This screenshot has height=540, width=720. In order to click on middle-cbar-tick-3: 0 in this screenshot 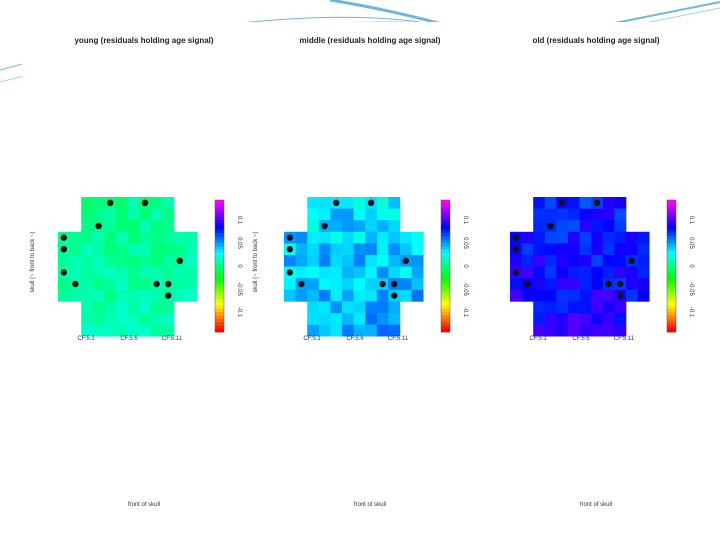, I will do `click(465, 266)`.